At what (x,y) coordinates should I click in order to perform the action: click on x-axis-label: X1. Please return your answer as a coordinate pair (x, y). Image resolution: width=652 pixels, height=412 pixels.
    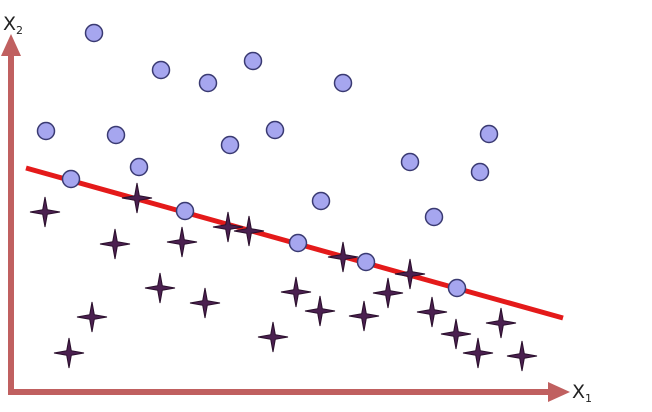
    Looking at the image, I should click on (582, 393).